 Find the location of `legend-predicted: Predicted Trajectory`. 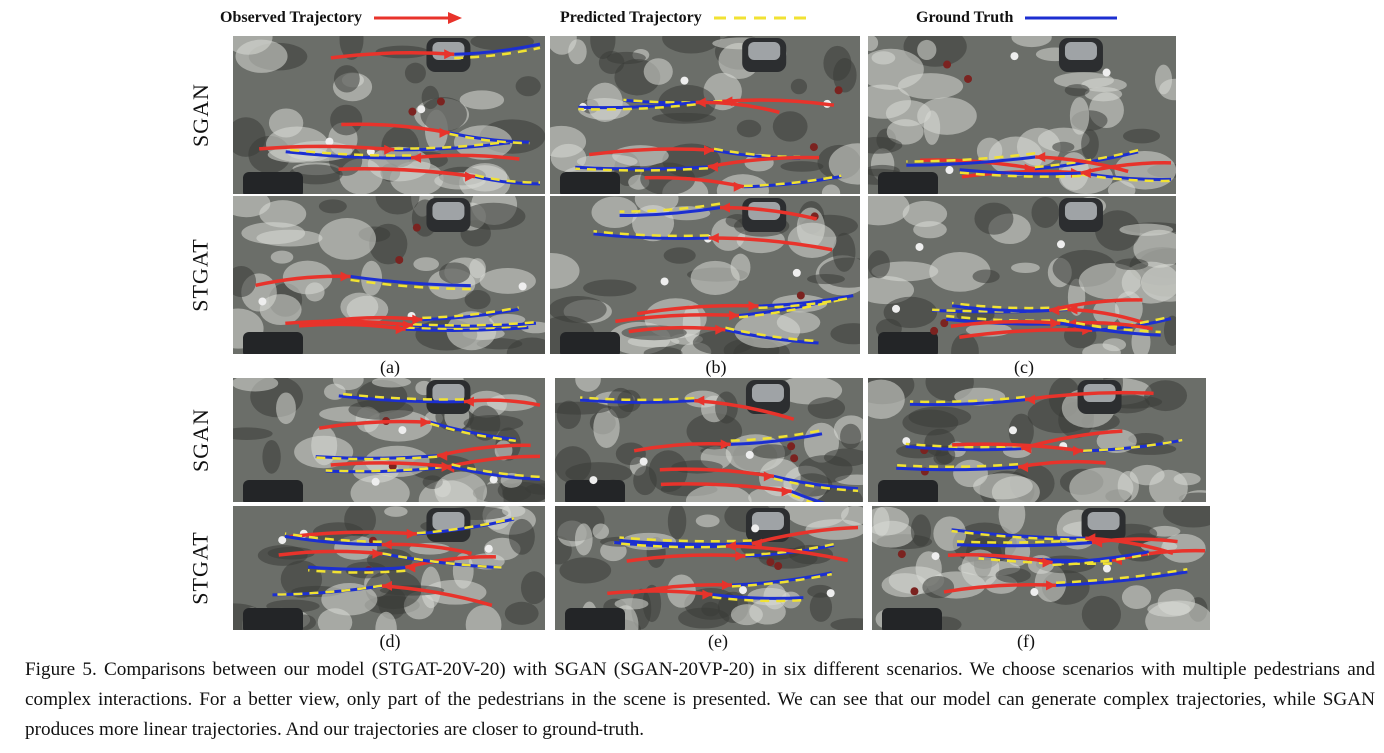

legend-predicted: Predicted Trajectory is located at coordinates (684, 18).